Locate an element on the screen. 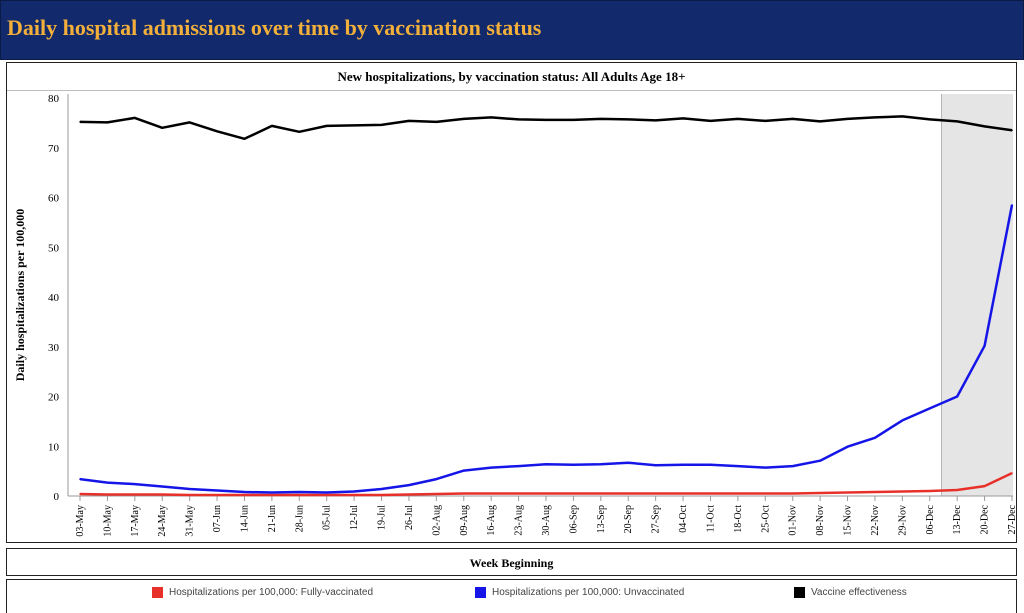  x-tick-label: 18-Oct is located at coordinates (738, 519).